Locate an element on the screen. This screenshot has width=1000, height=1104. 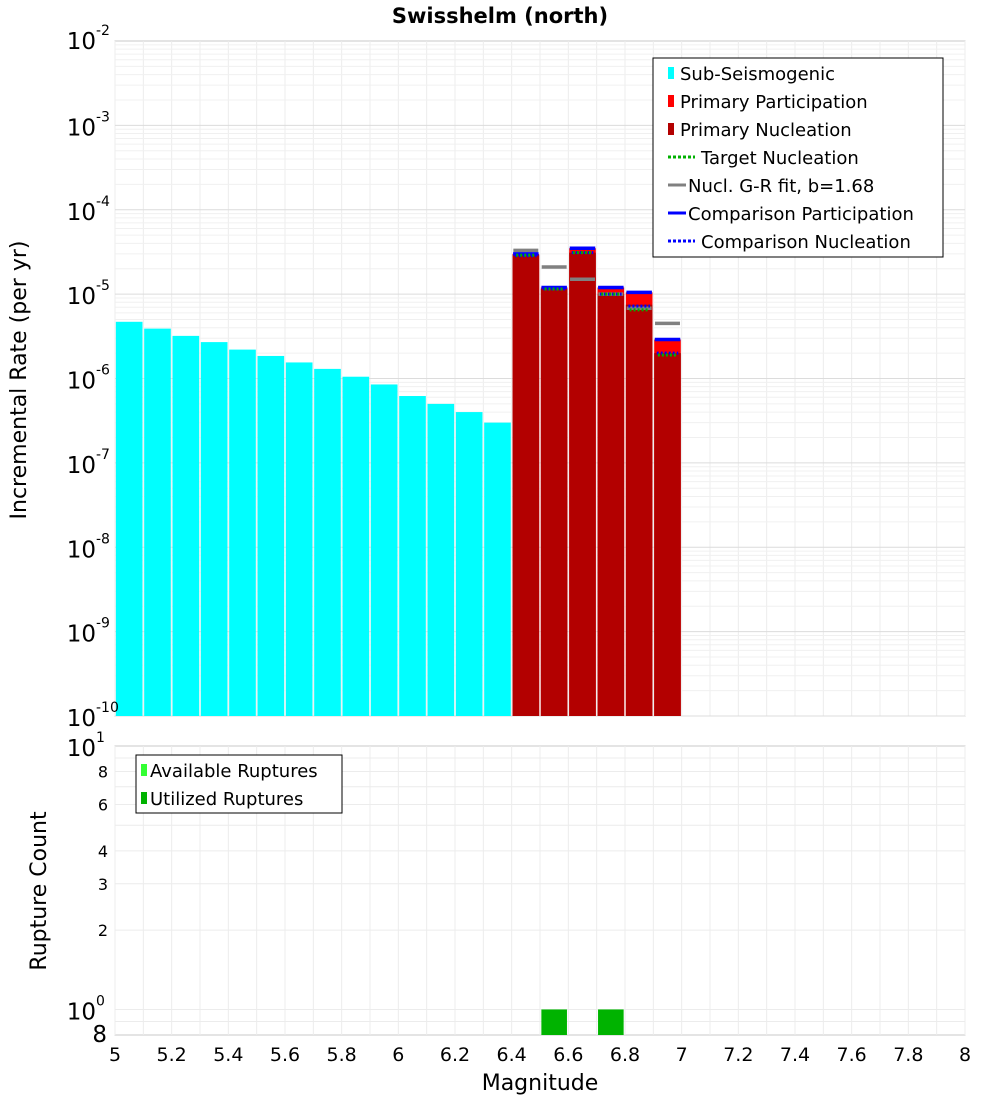
bottom-bars is located at coordinates (582, 1022).